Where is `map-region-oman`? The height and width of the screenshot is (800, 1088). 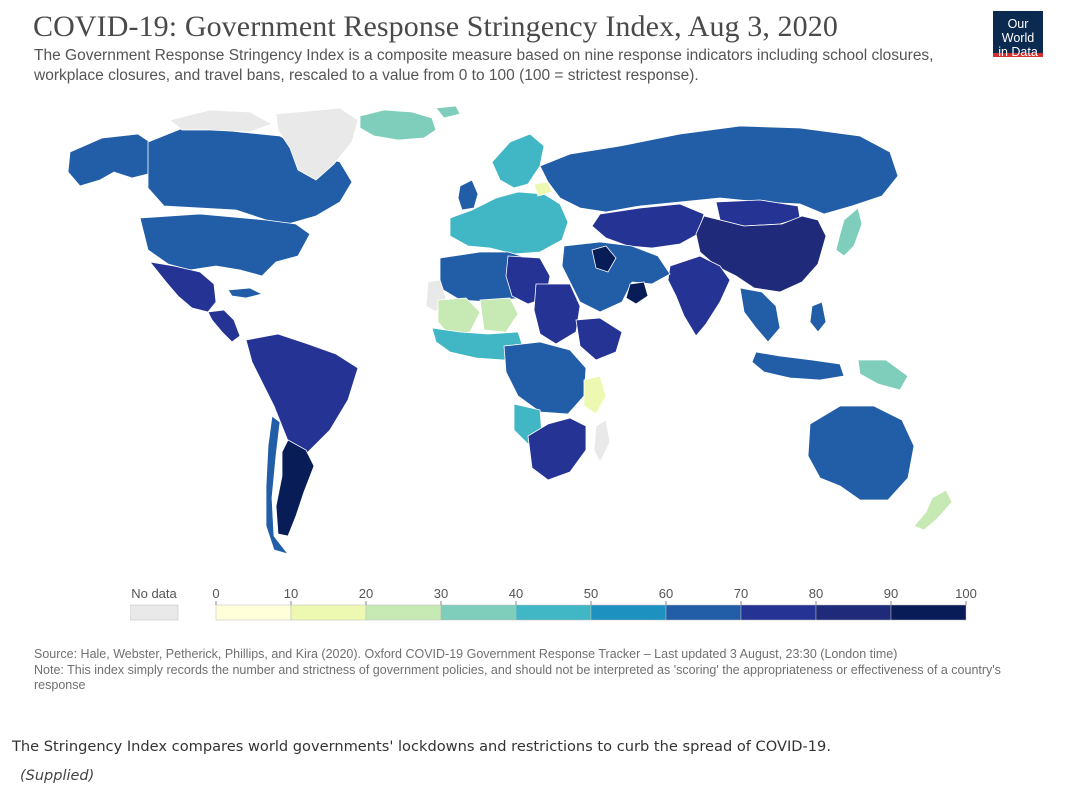
map-region-oman is located at coordinates (637, 293).